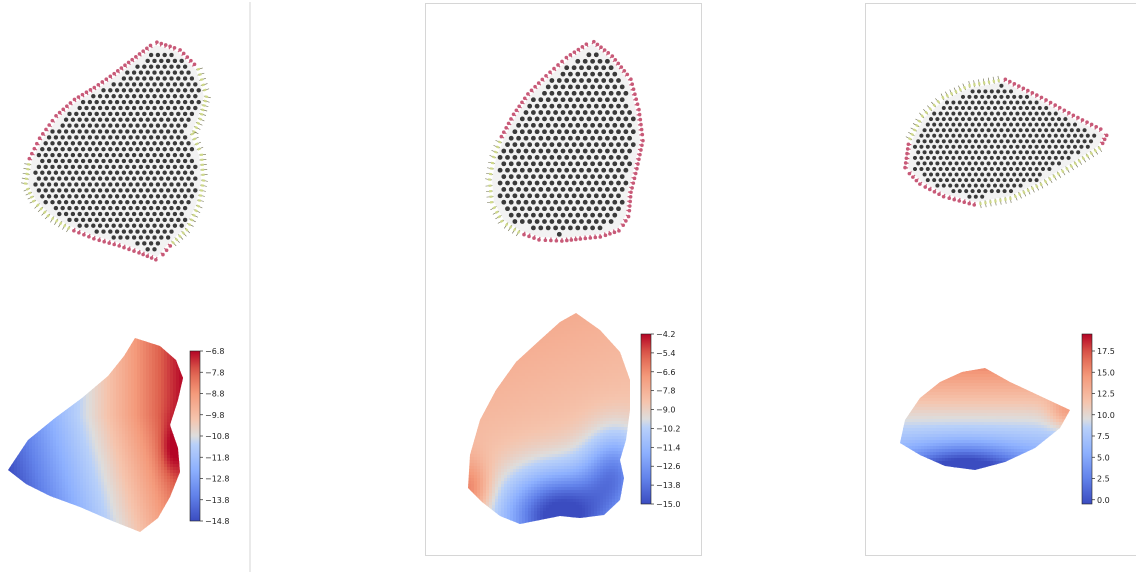 The image size is (1136, 574). What do you see at coordinates (1106, 372) in the screenshot?
I see `right-colorbar-tick-label: 15.0` at bounding box center [1106, 372].